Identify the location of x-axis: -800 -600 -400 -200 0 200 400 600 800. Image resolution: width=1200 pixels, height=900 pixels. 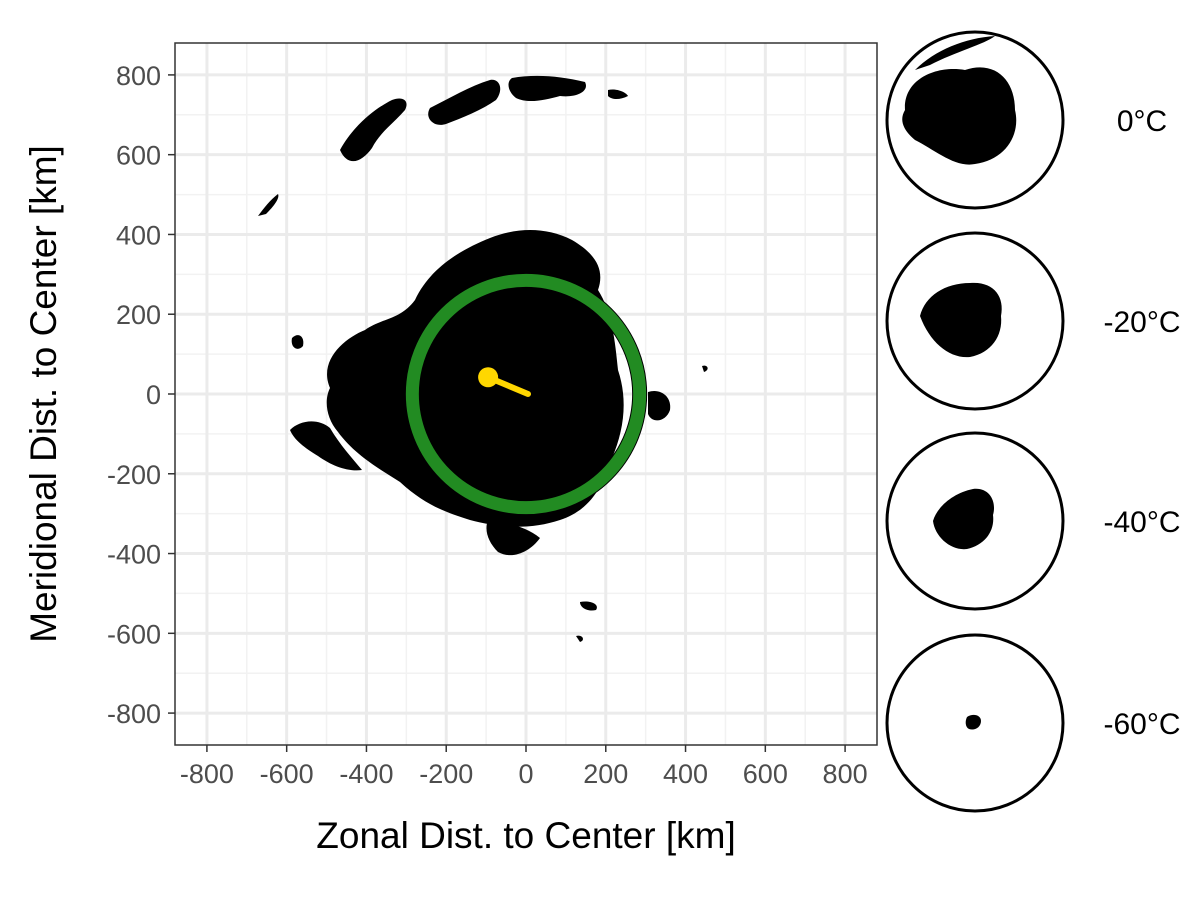
(524, 767).